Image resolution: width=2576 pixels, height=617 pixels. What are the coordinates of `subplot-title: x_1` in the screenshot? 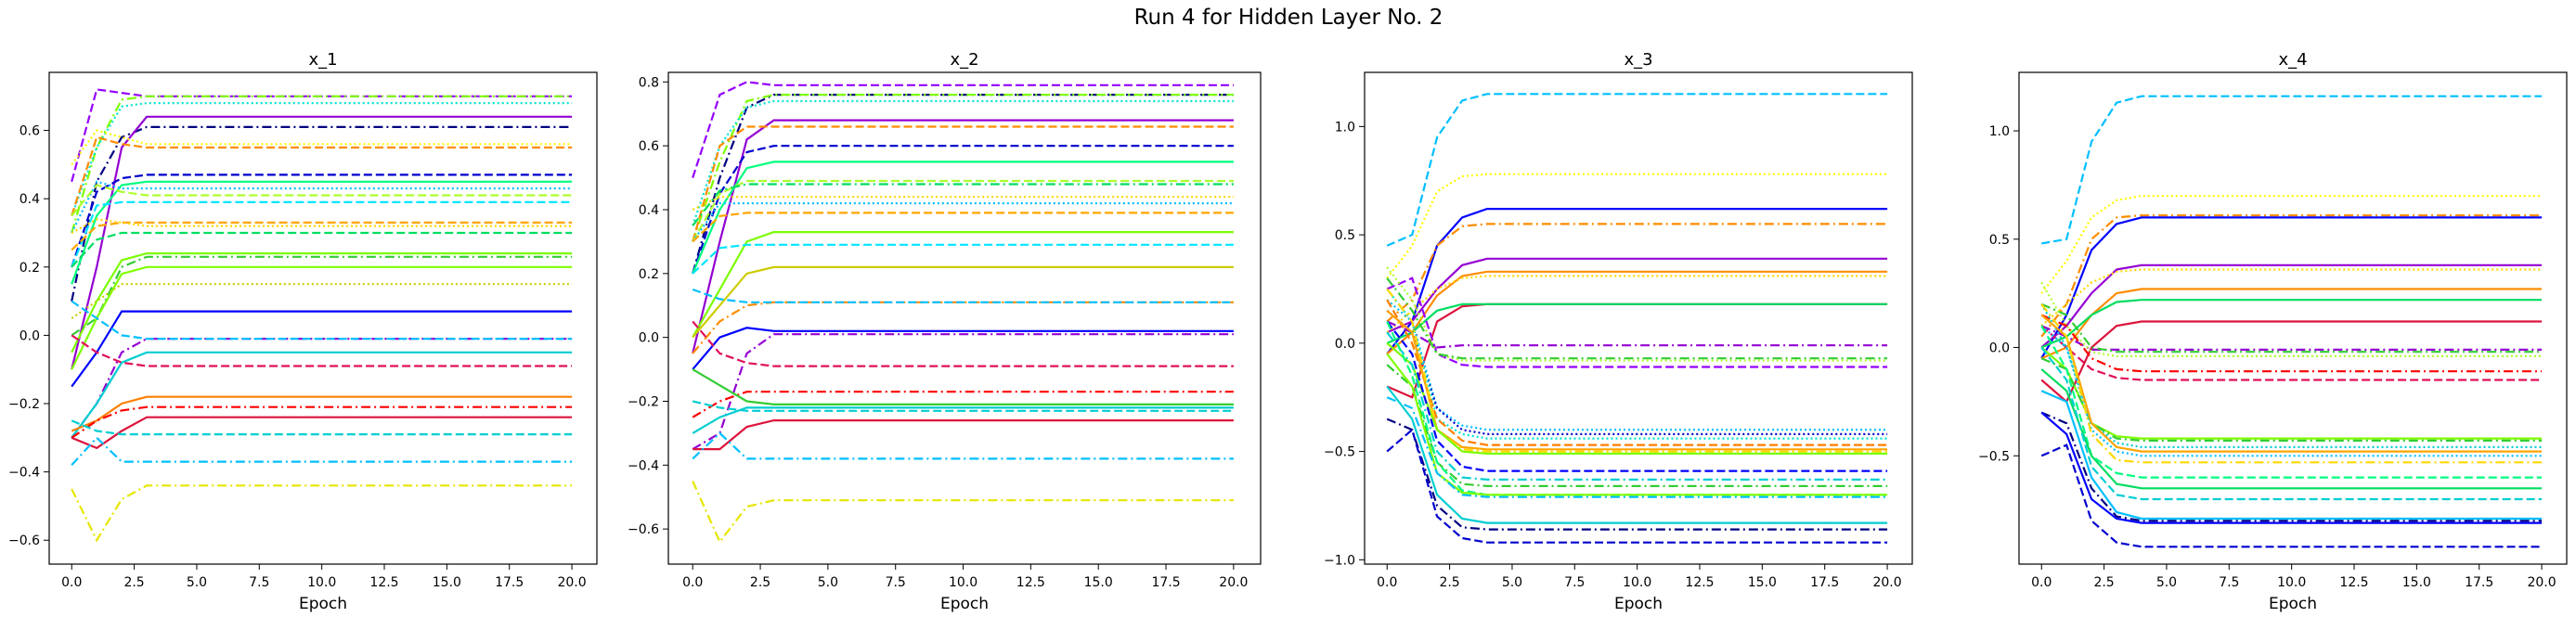 It's located at (322, 60).